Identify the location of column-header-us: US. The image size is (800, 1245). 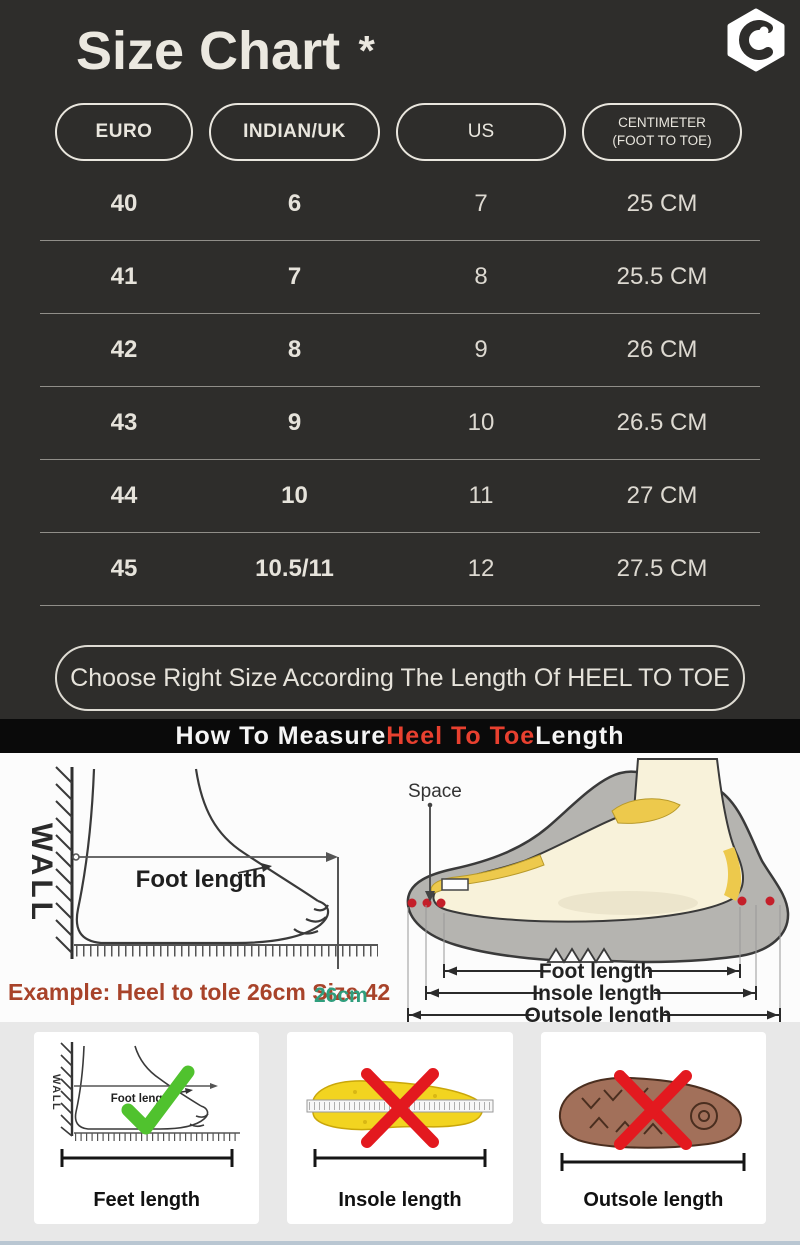
(481, 132).